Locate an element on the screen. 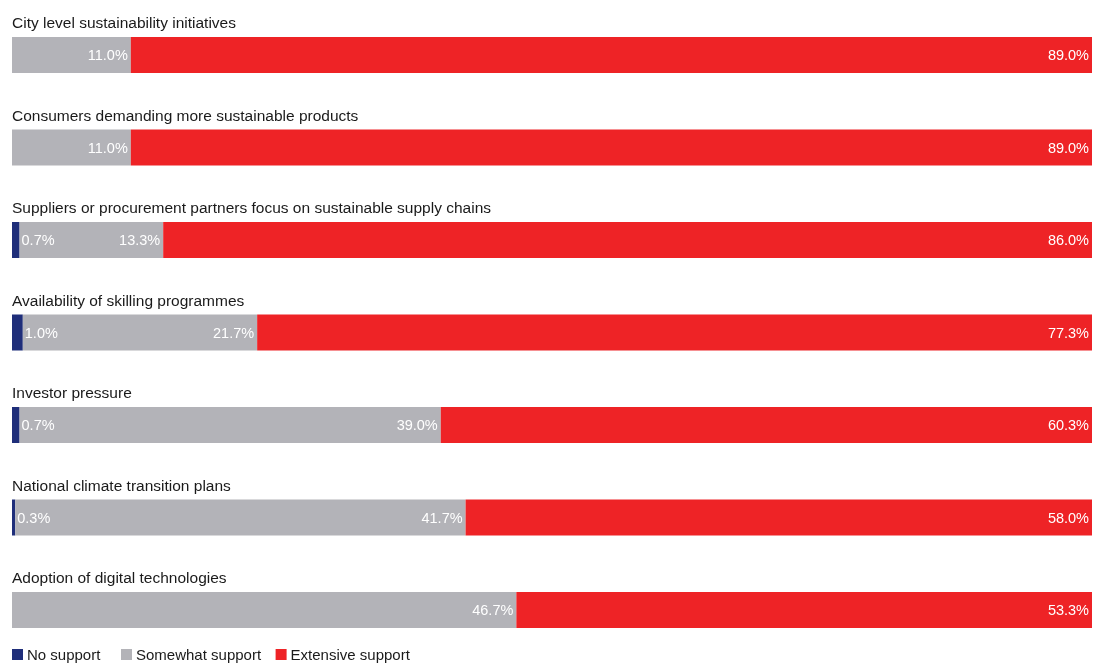  data-label: 53.3% is located at coordinates (1068, 610).